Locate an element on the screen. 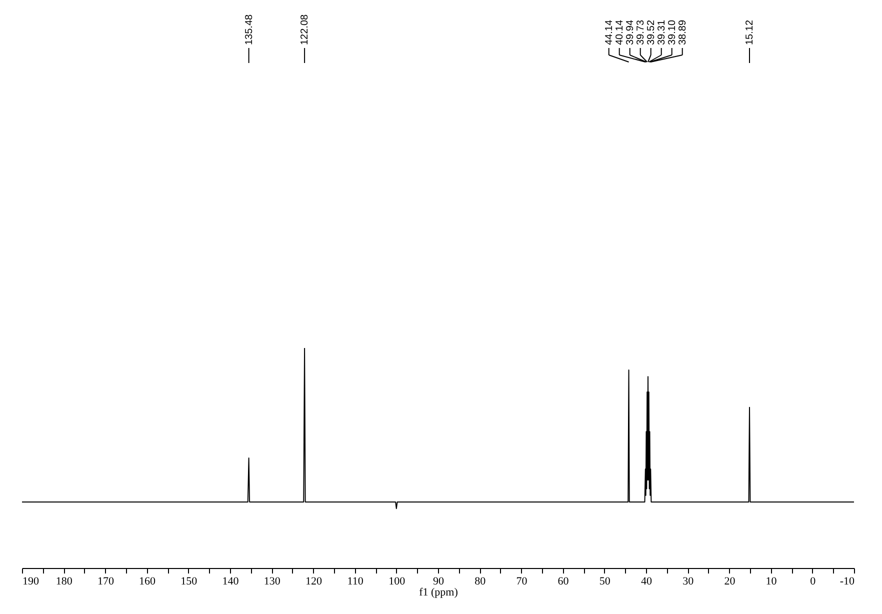 The width and height of the screenshot is (882, 614). x-tick-label: 190 is located at coordinates (31, 582).